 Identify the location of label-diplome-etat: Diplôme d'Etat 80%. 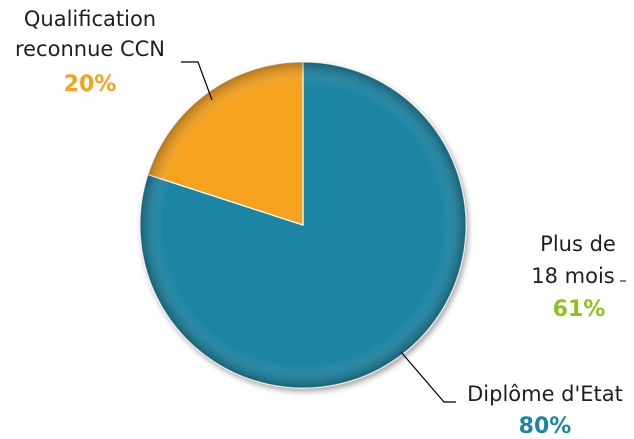
(545, 410).